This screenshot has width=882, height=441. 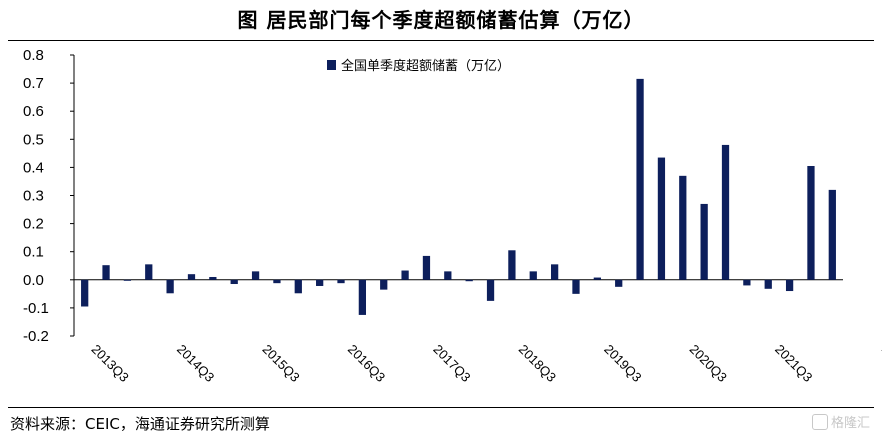 I want to click on x-tick-label: 2016Q3, so click(x=366, y=363).